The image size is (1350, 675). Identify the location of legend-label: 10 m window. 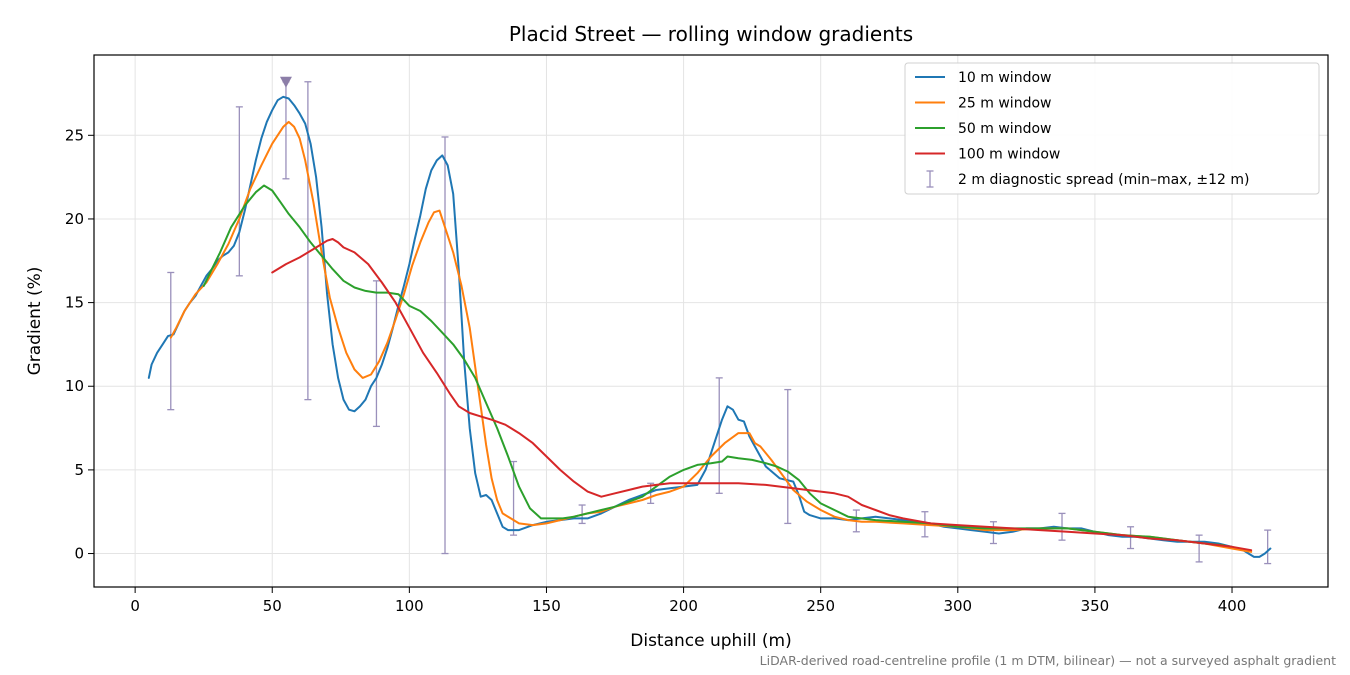
(1004, 78).